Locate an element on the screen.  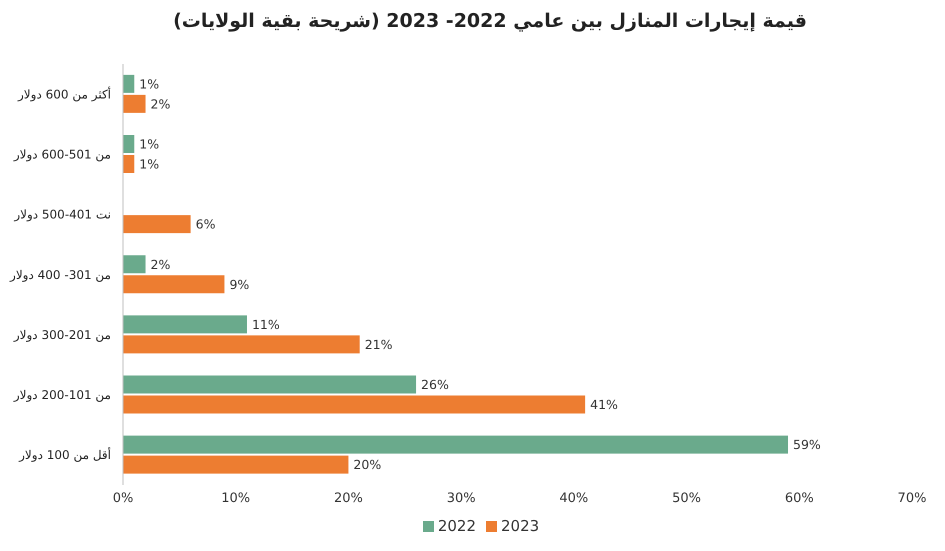
y-tick-label: من 501-600 دولار is located at coordinates (61, 154).